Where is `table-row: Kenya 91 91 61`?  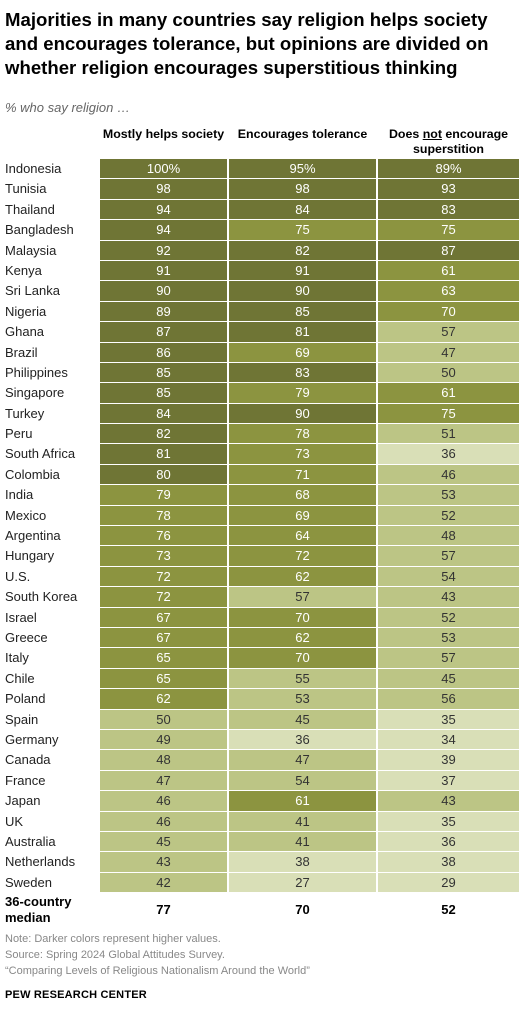 table-row: Kenya 91 91 61 is located at coordinates (263, 270).